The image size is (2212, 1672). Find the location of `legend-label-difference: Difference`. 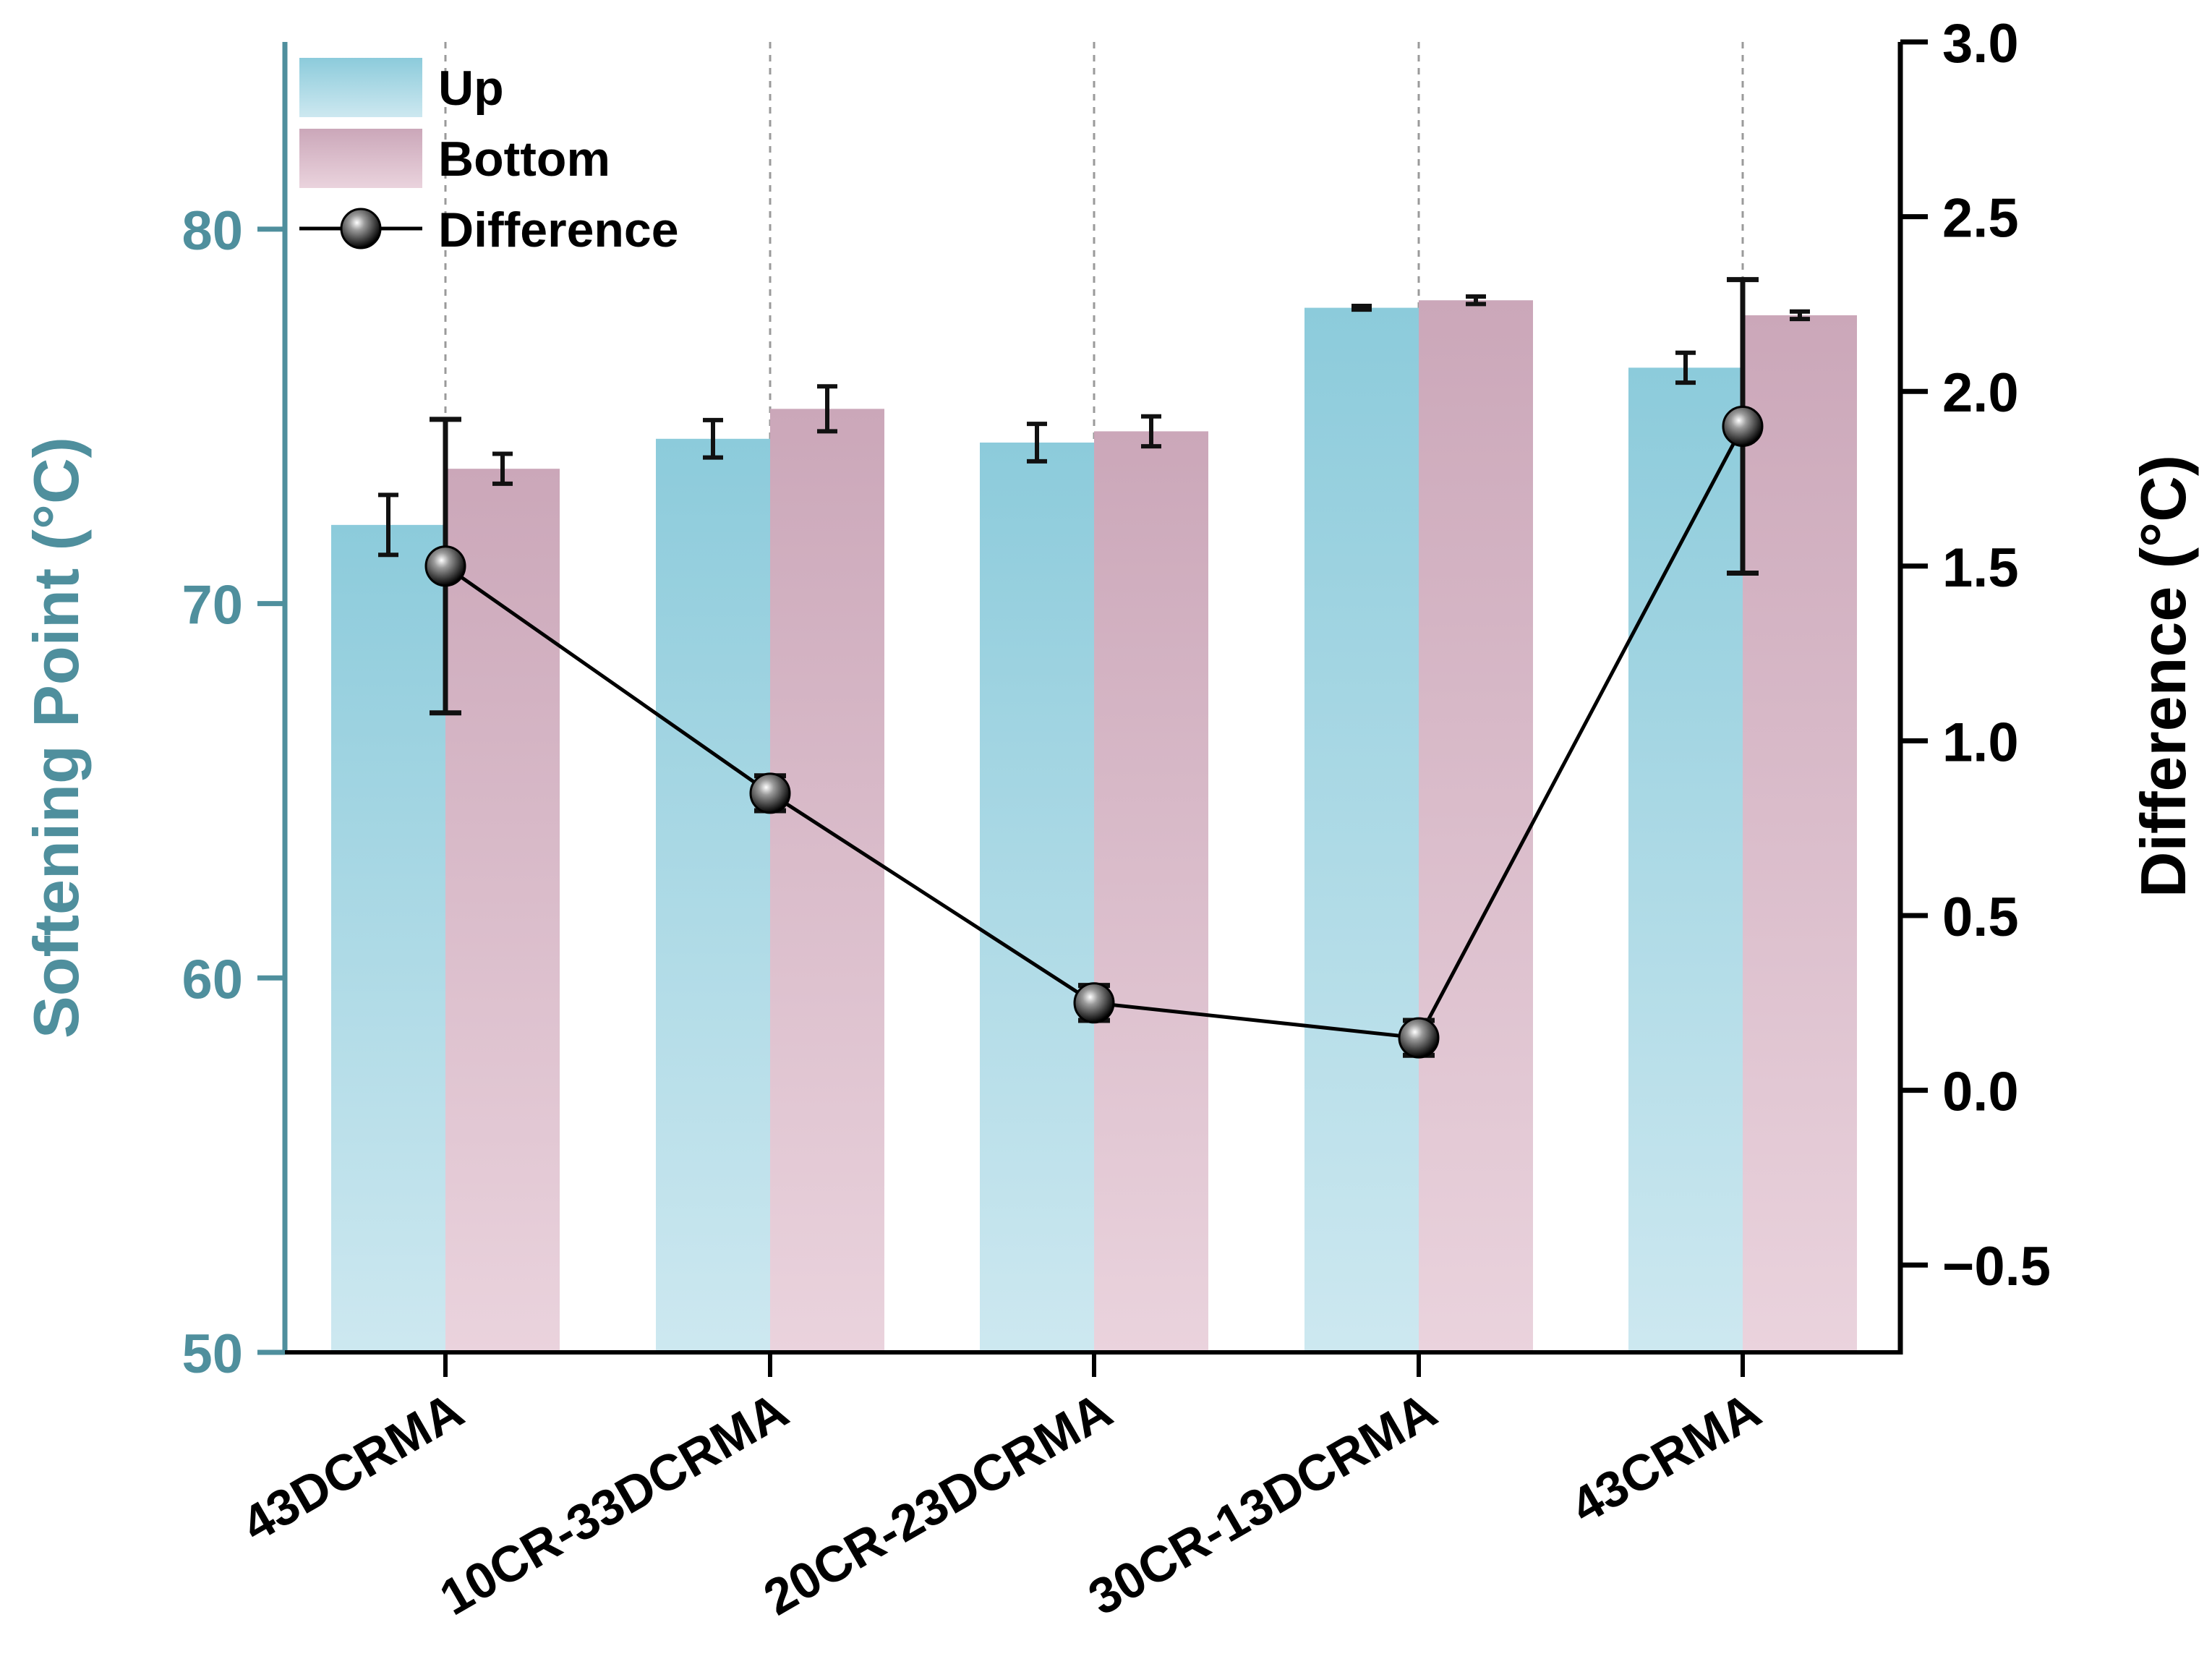

legend-label-difference: Difference is located at coordinates (558, 229).